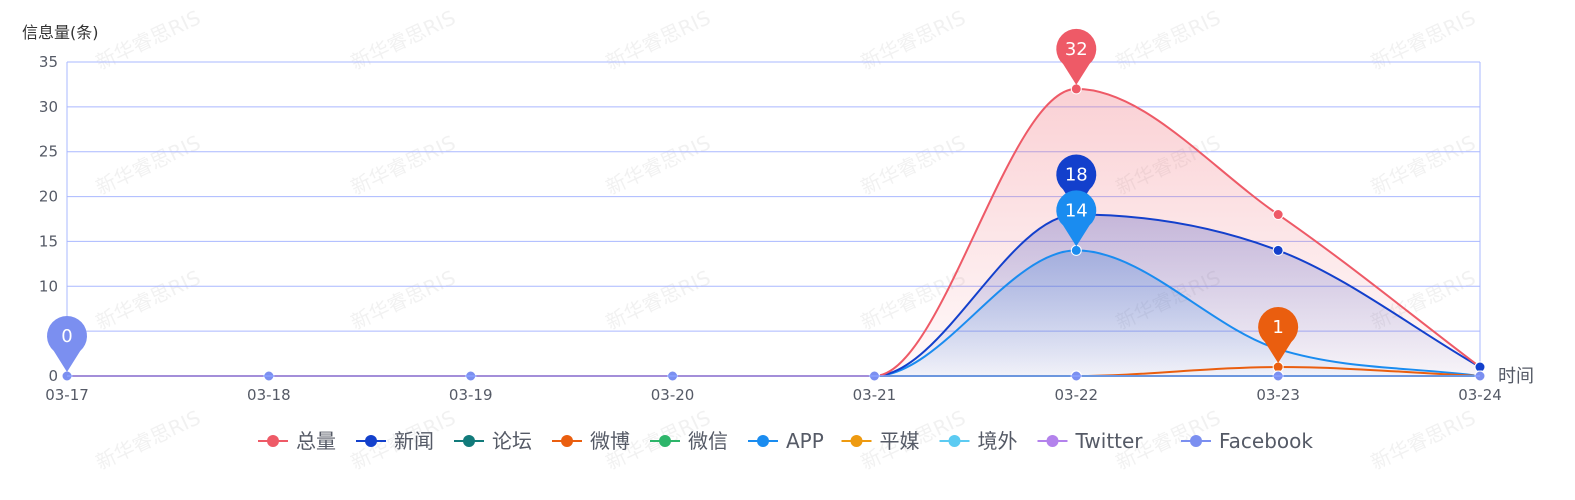 The image size is (1575, 500). Describe the element at coordinates (471, 395) in the screenshot. I see `x-tick-label: 03-19` at that location.